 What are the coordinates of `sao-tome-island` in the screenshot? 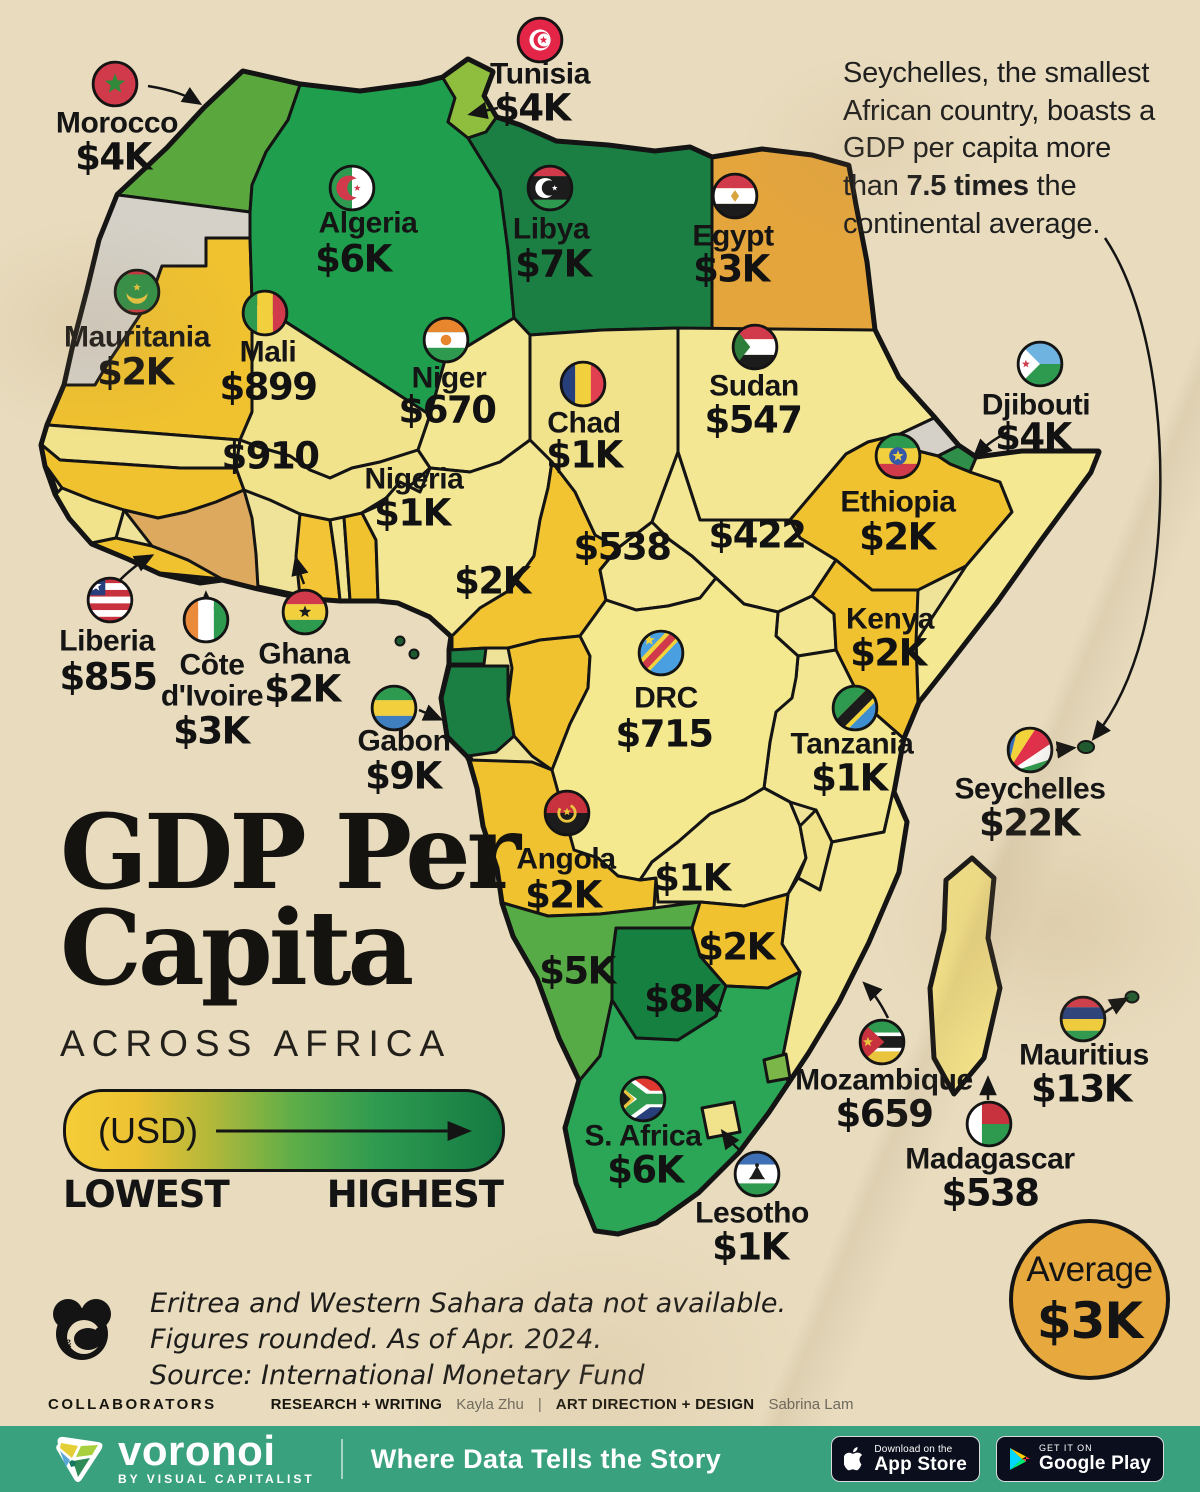 It's located at (400, 641).